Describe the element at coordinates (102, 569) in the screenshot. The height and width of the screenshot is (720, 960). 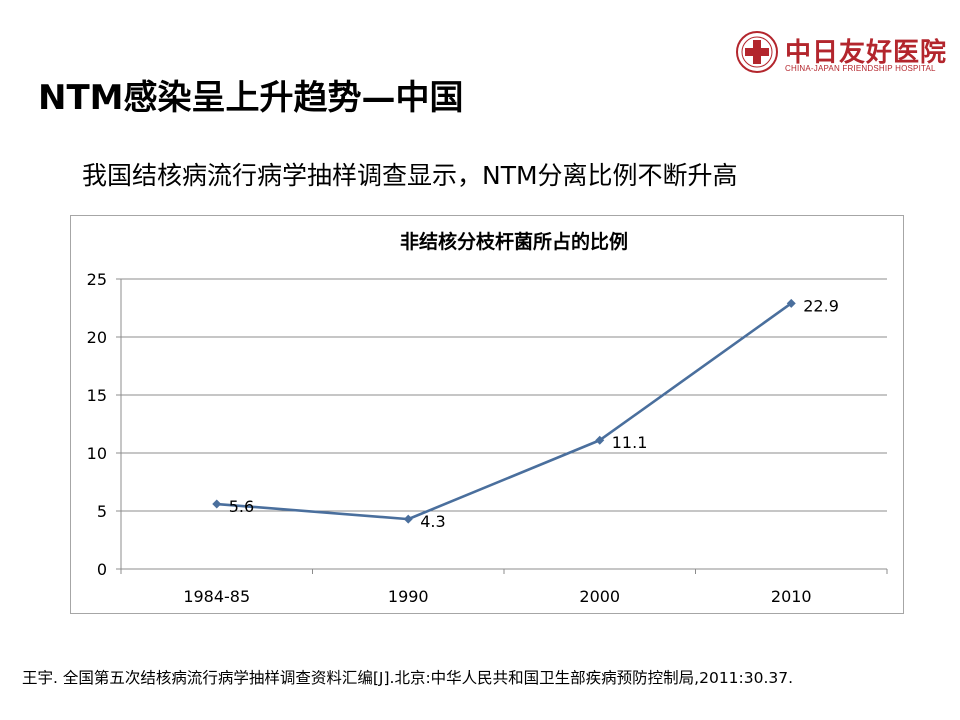
I see `y-tick-label: 0` at that location.